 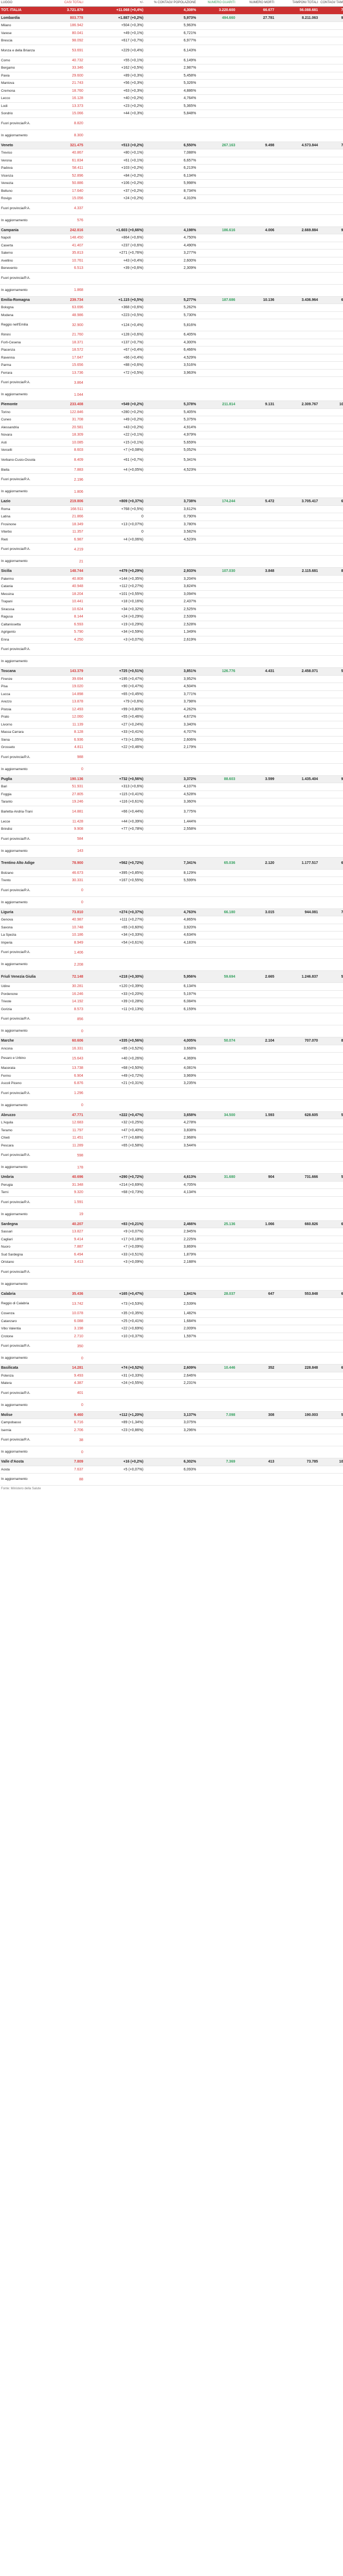 I want to click on province-row: Udine 30.281 +120 (+0,39%) 6,134%, so click(x=171, y=986).